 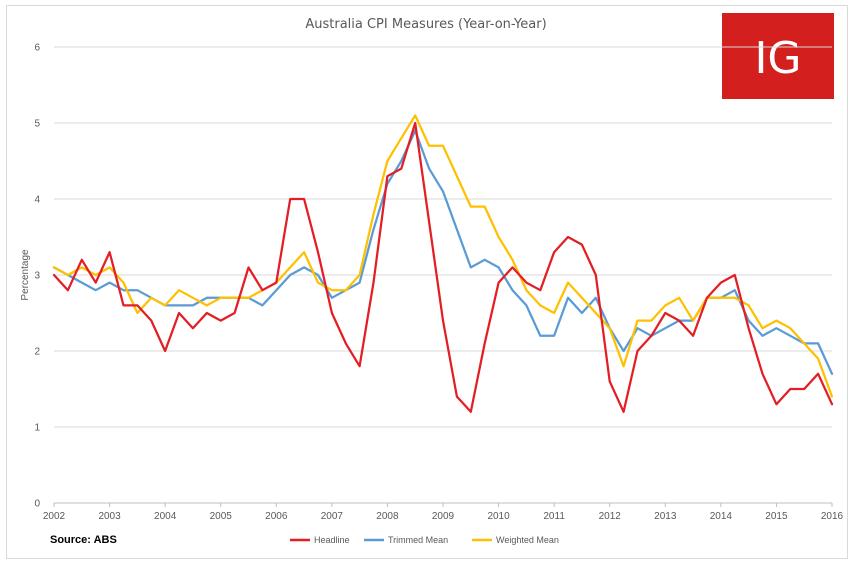 I want to click on ig-logo: IG, so click(x=778, y=56).